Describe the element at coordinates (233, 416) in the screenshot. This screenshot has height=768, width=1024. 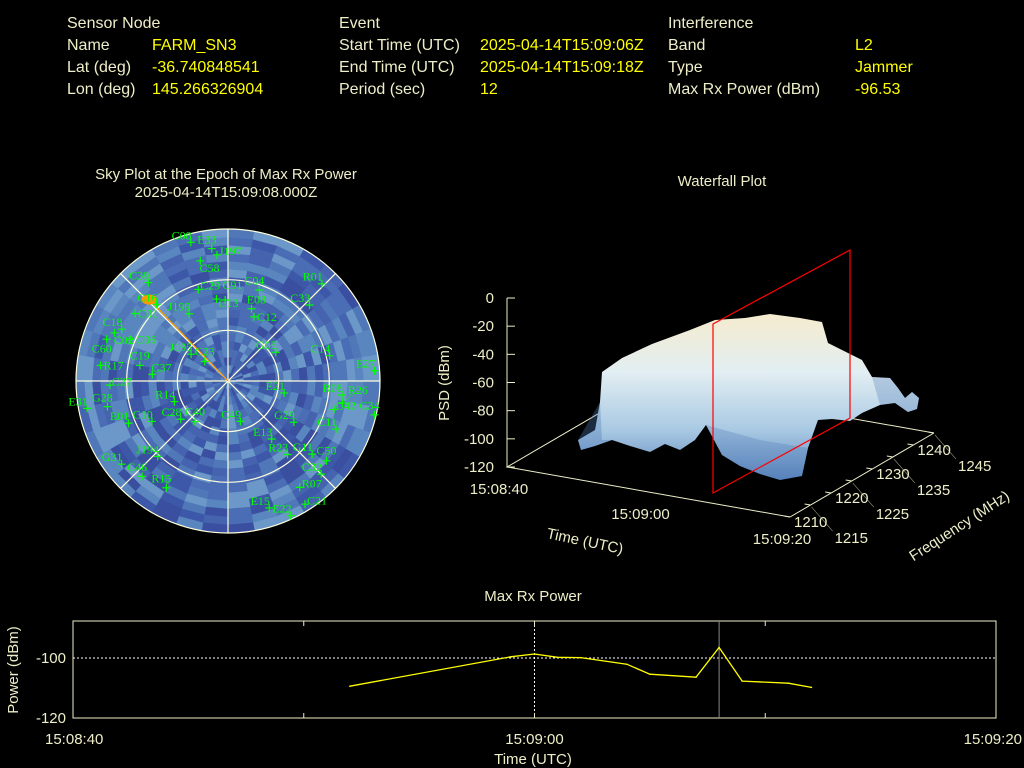
I see `satellite-marker: C49` at that location.